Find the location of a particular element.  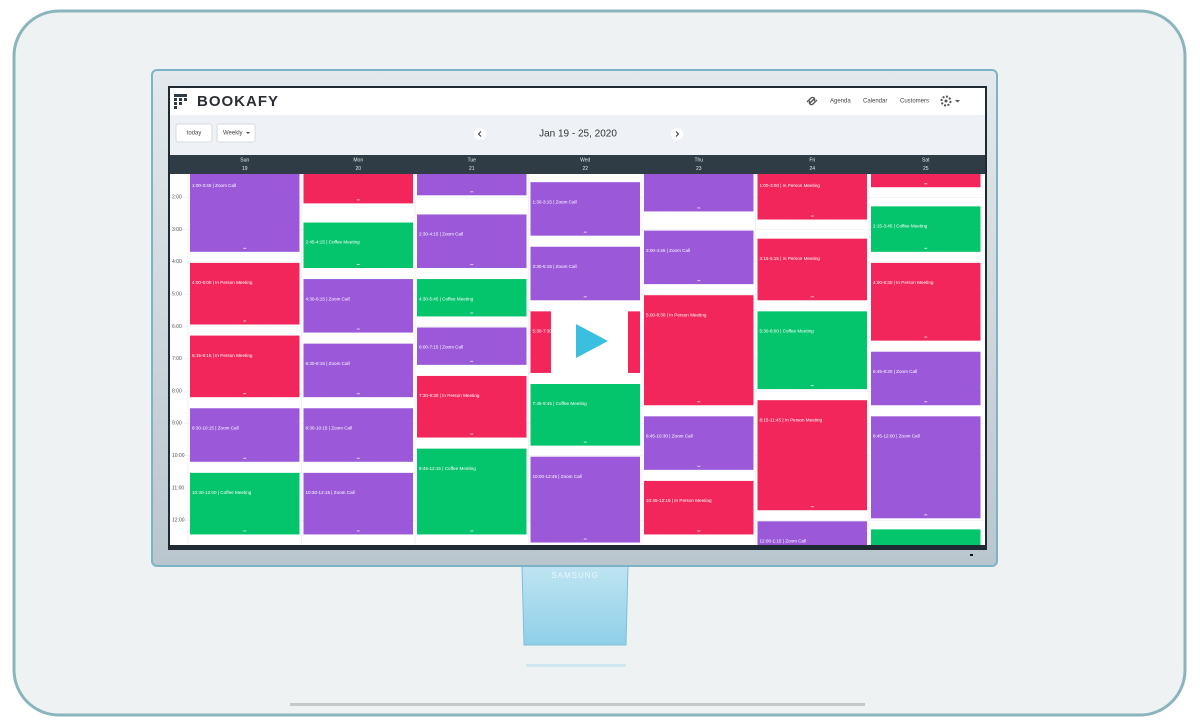

view-select is located at coordinates (236, 133).